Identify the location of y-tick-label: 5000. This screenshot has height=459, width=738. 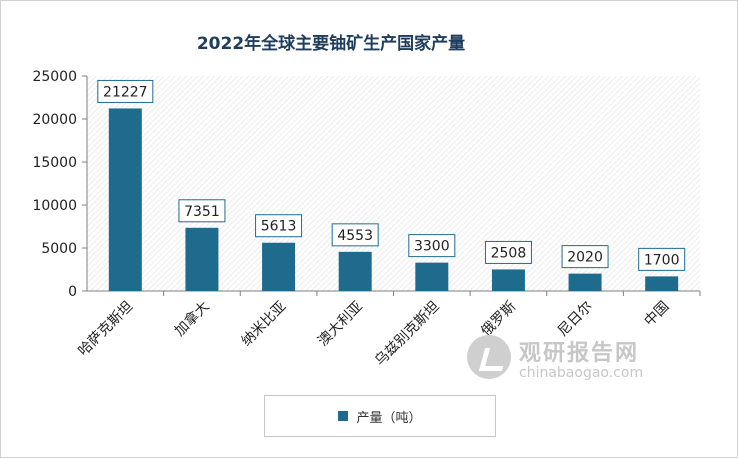
(59, 249).